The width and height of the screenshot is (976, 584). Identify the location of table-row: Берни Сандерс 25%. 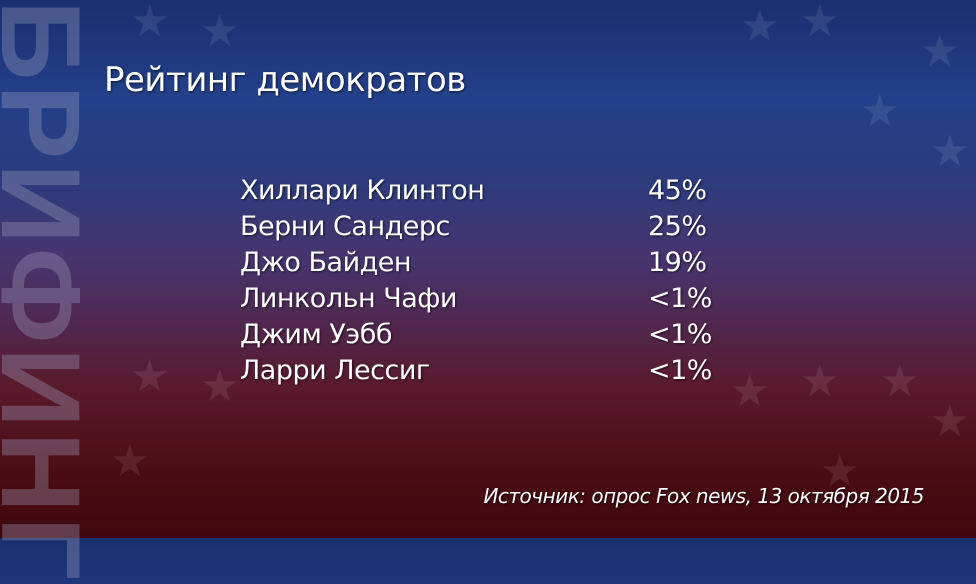
(476, 226).